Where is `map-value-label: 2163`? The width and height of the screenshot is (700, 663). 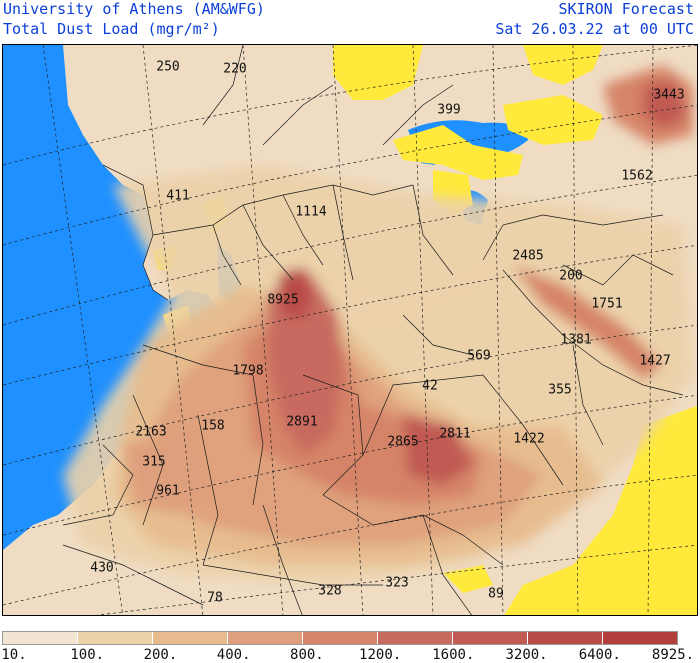
map-value-label: 2163 is located at coordinates (151, 432).